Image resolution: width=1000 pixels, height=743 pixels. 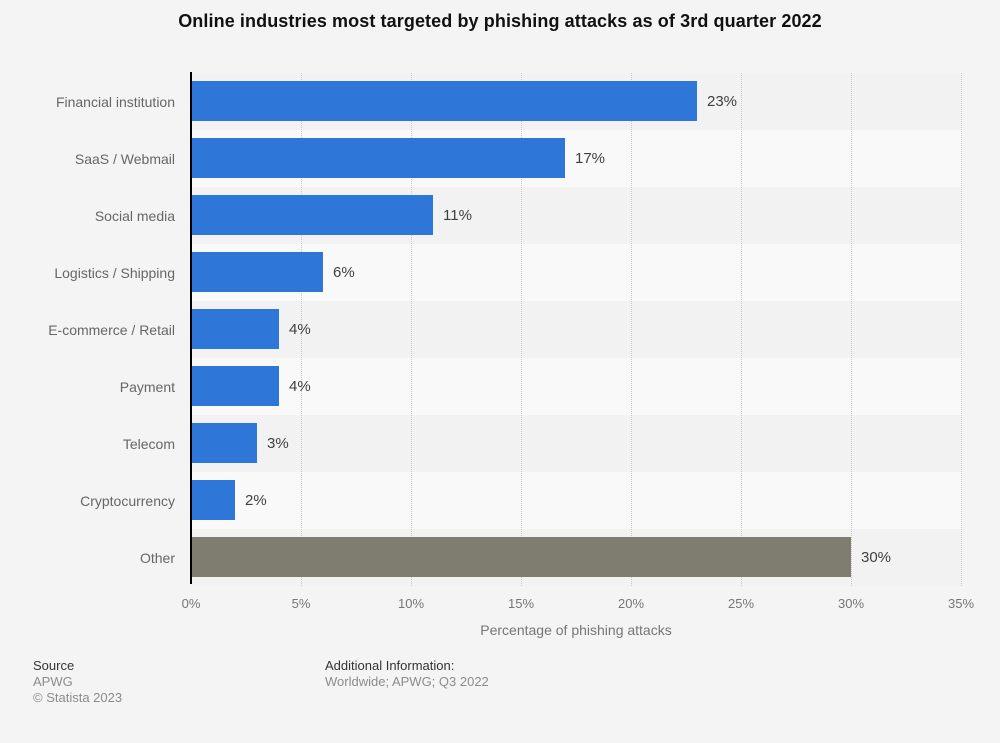 I want to click on category-label-e-commerce-retail: E-commerce / Retail, so click(x=111, y=329).